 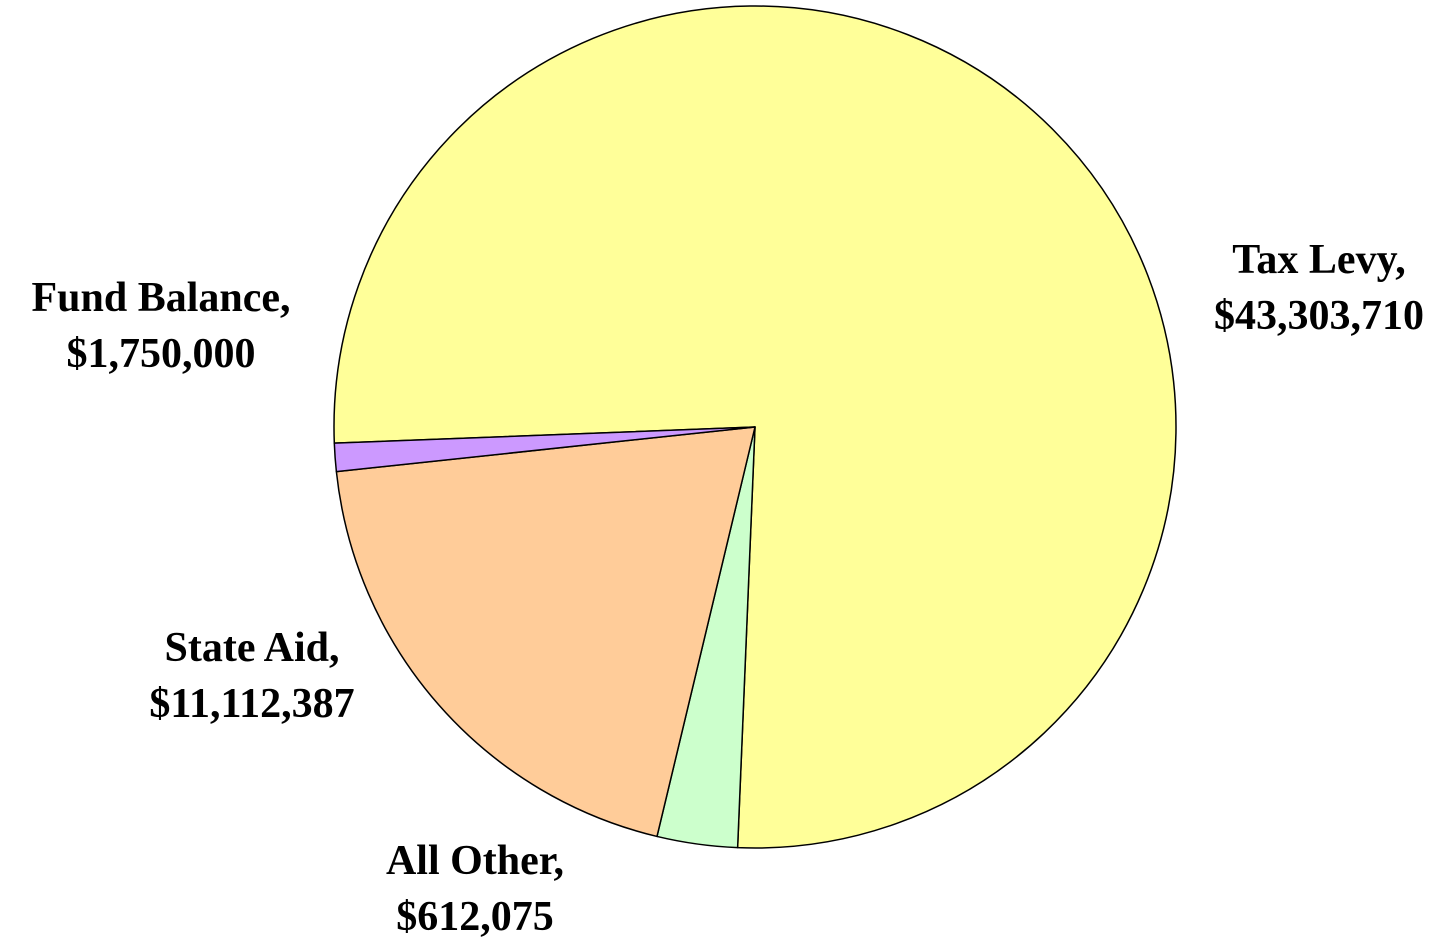 I want to click on label-tax-levy-name: Tax Levy,, so click(x=1319, y=260).